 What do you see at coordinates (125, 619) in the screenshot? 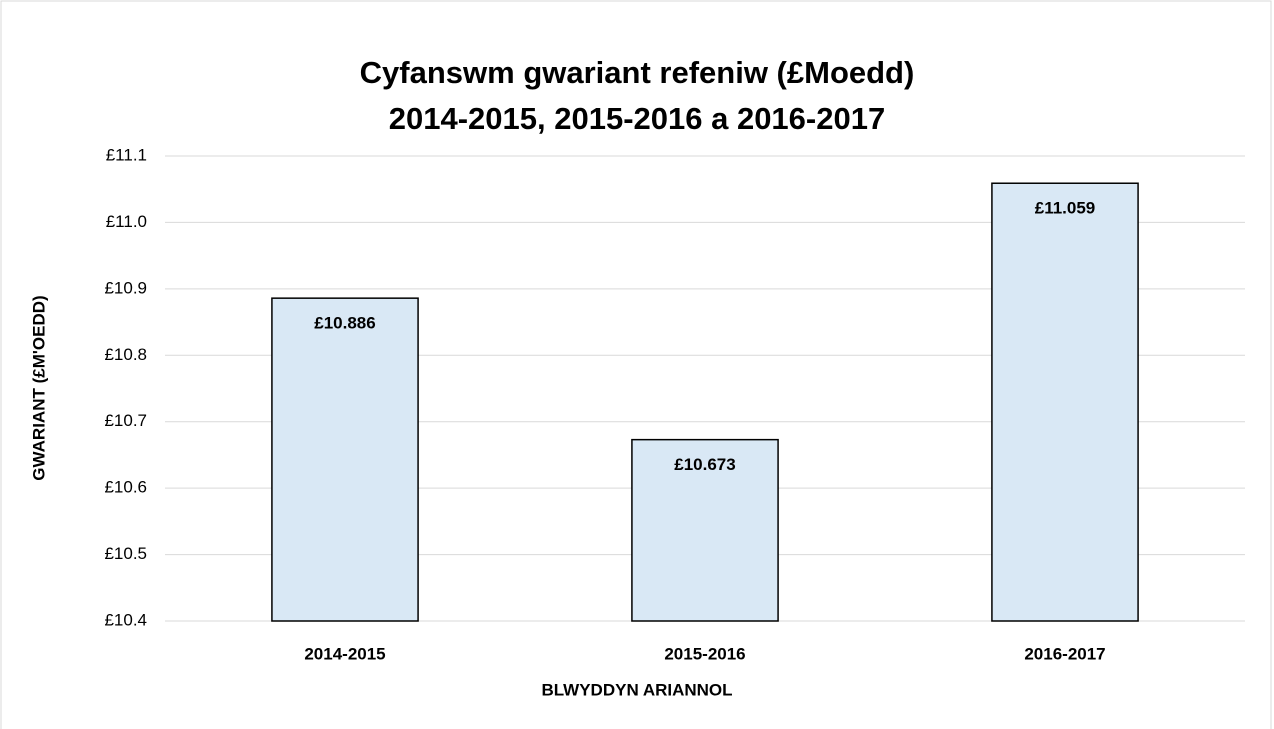
I see `y-tick-label: £10.4` at bounding box center [125, 619].